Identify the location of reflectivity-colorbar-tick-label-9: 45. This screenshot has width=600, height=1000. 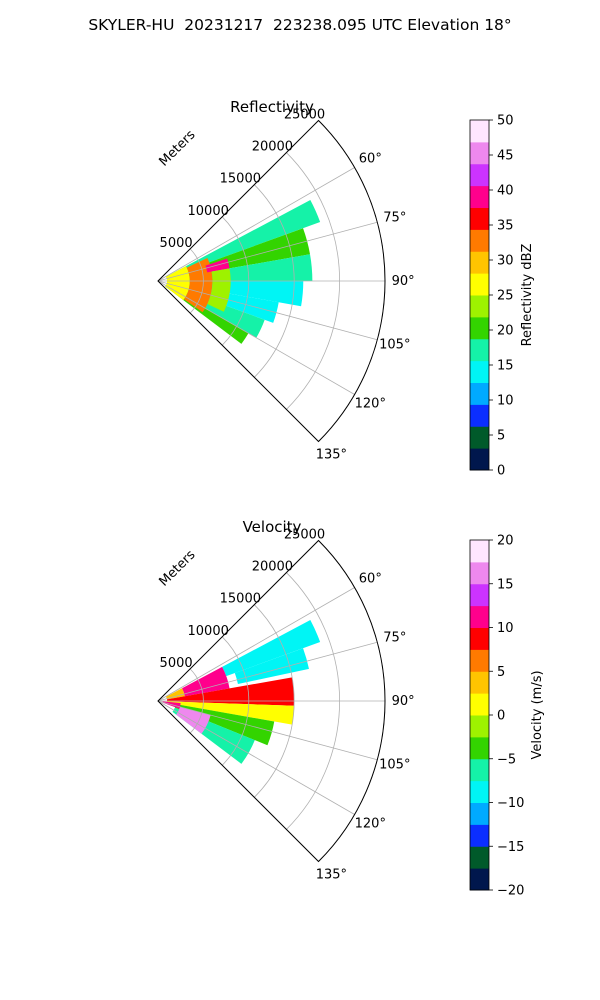
(505, 156).